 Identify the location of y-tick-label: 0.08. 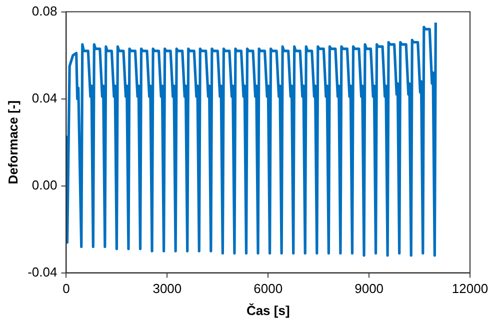
(45, 10).